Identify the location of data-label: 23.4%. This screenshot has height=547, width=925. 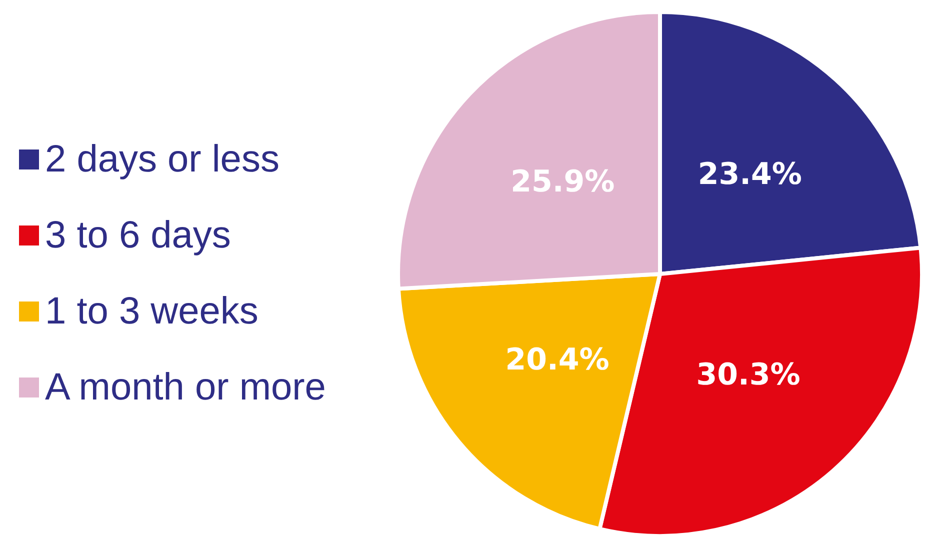
(750, 174).